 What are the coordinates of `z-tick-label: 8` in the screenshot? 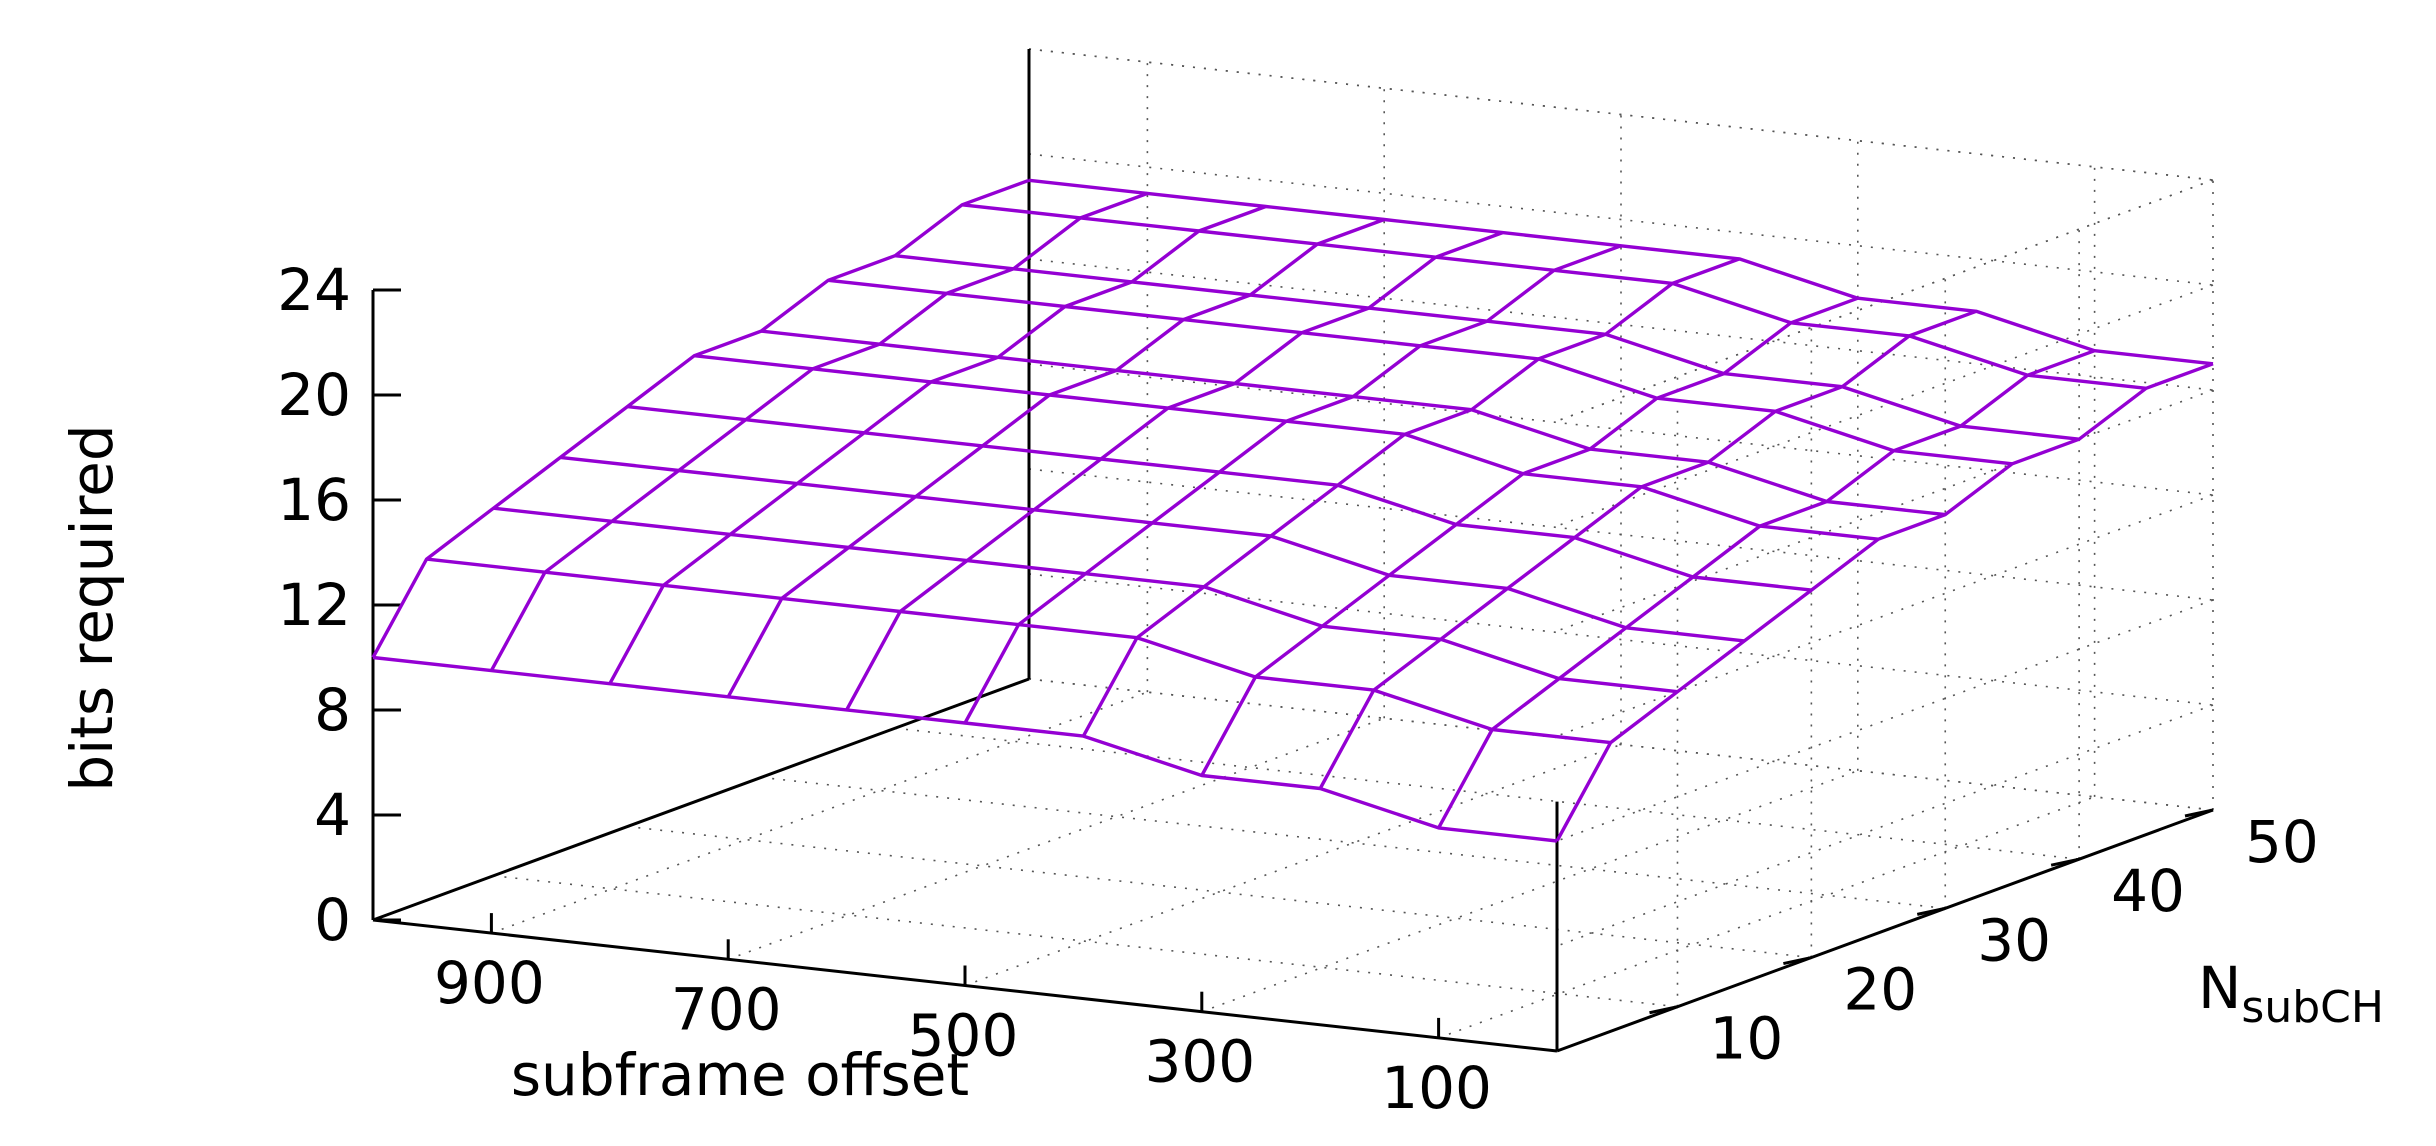 It's located at (332, 710).